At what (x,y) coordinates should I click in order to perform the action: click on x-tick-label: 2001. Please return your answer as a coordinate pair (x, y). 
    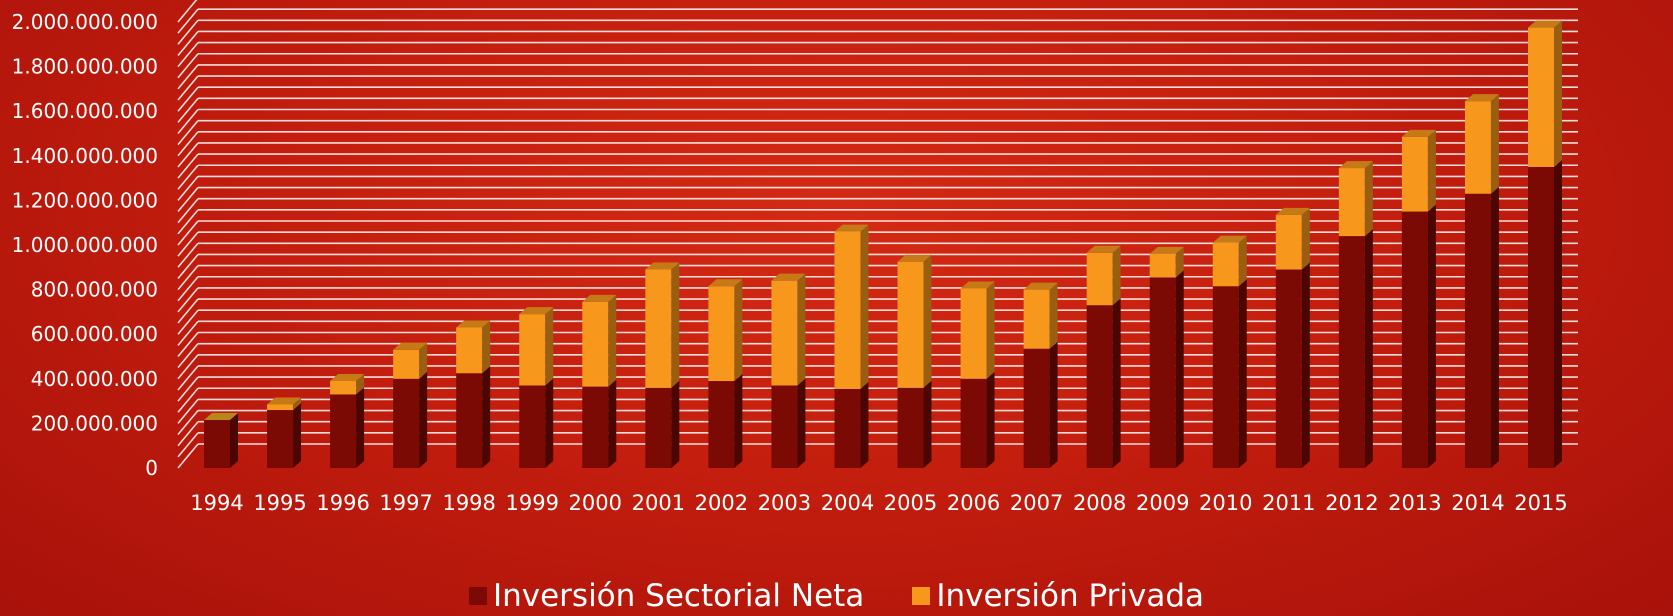
    Looking at the image, I should click on (658, 503).